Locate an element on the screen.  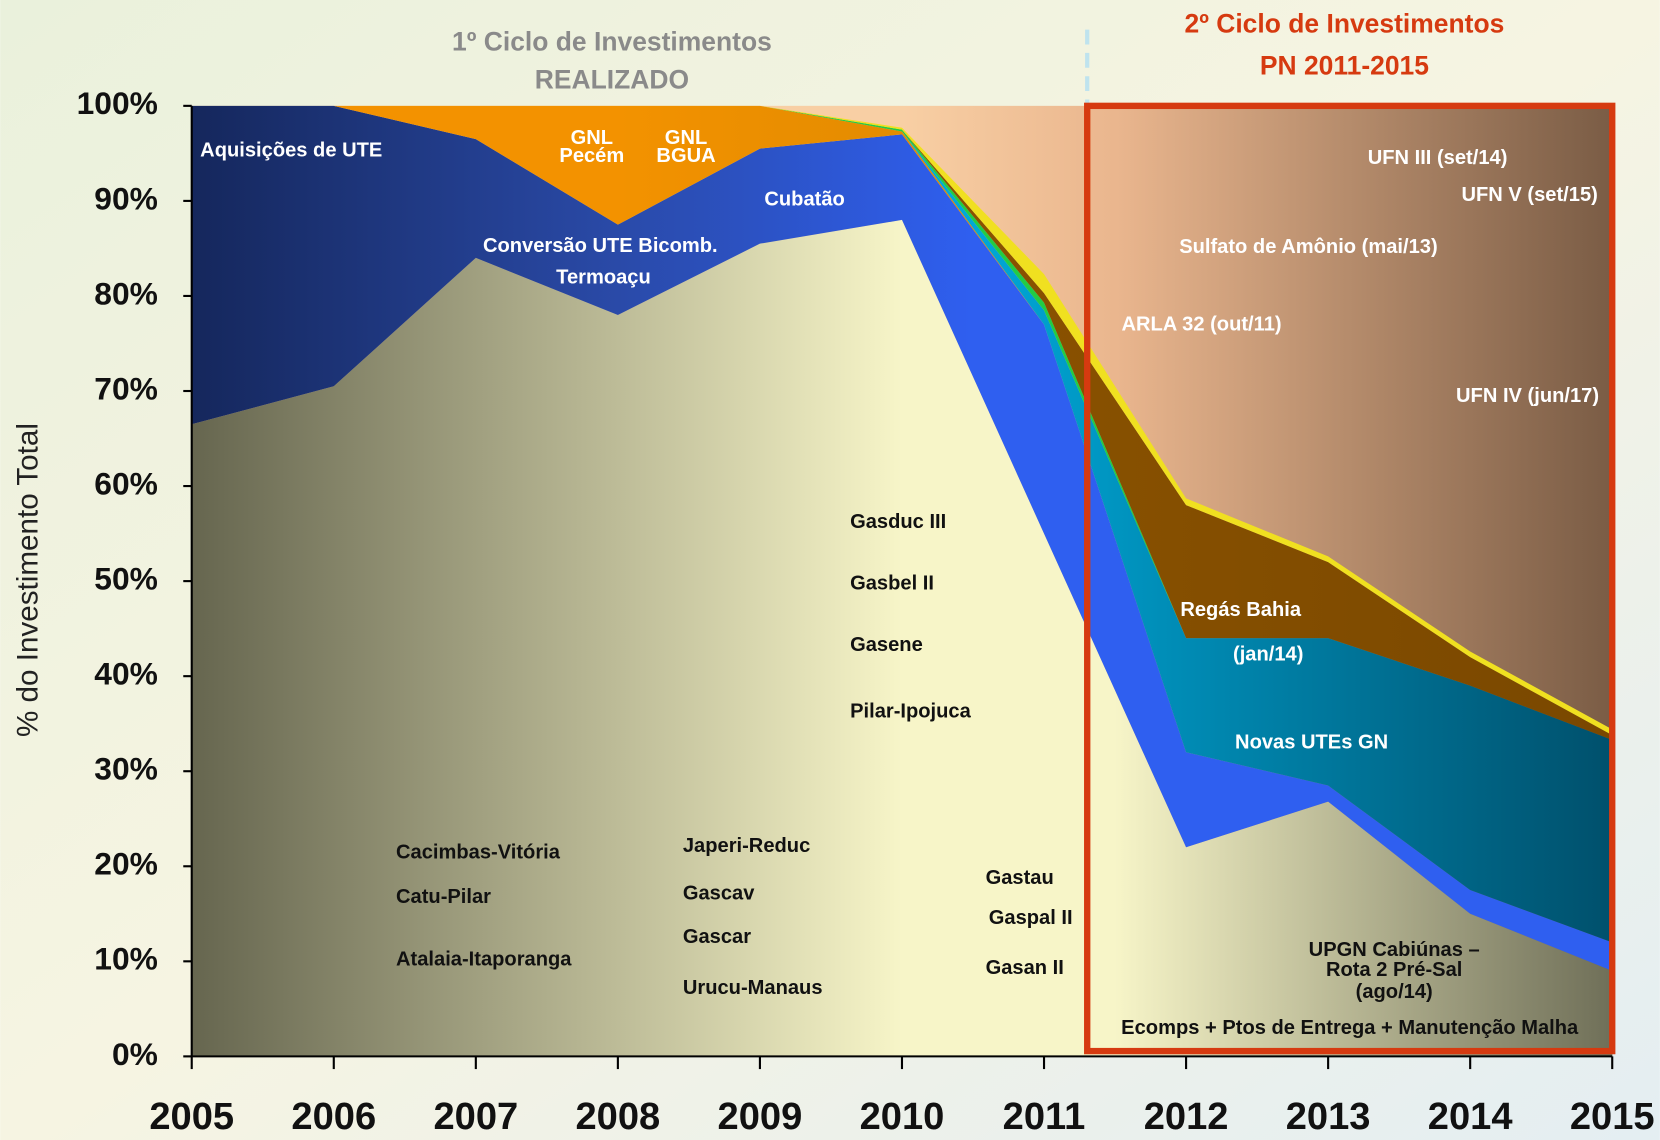
y-tick-label: 60% is located at coordinates (126, 483).